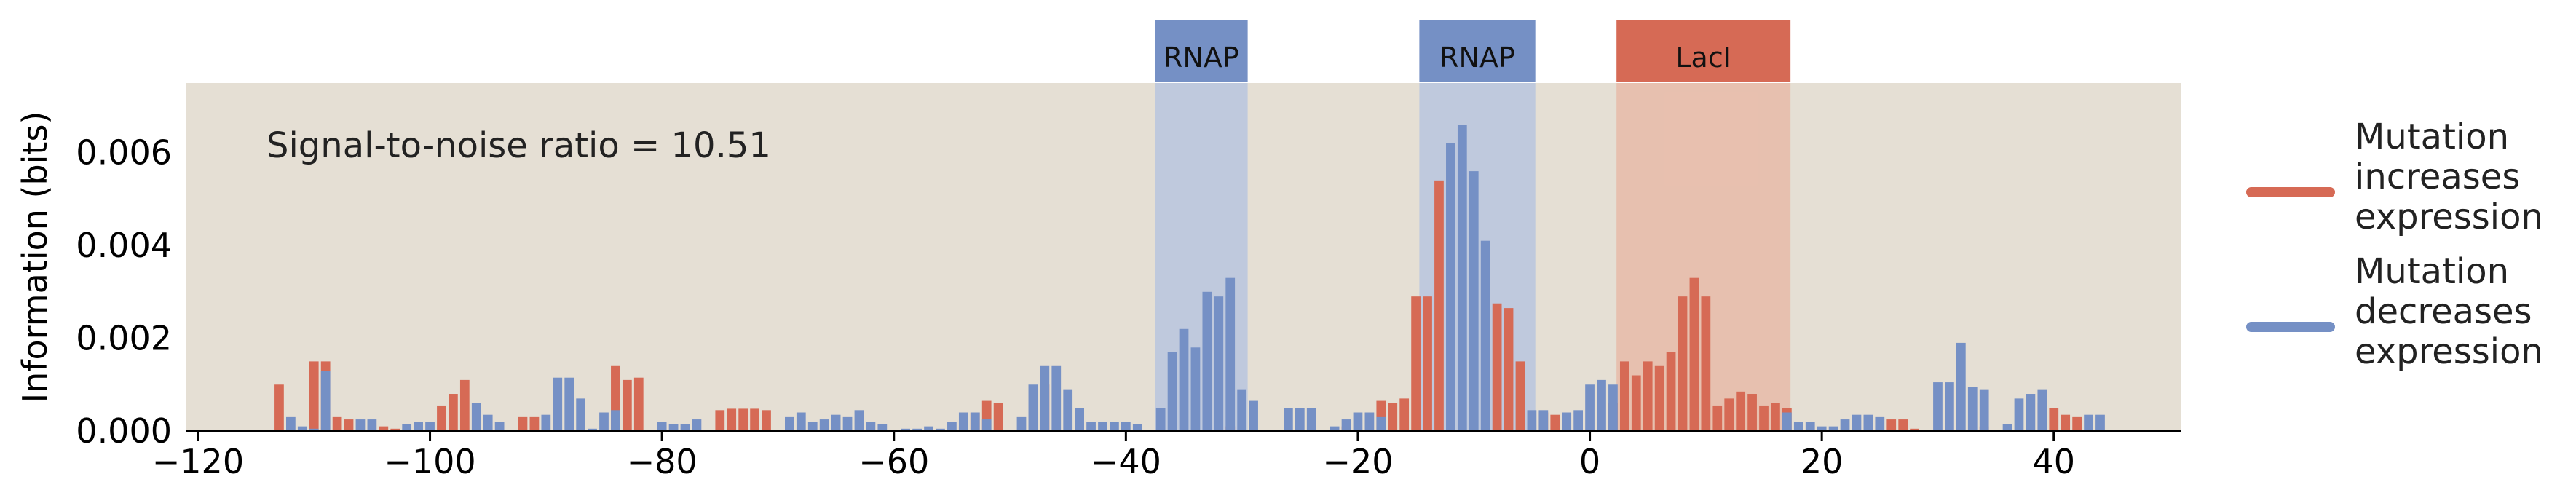 Image resolution: width=2576 pixels, height=498 pixels. I want to click on legend-label: expression, so click(2449, 217).